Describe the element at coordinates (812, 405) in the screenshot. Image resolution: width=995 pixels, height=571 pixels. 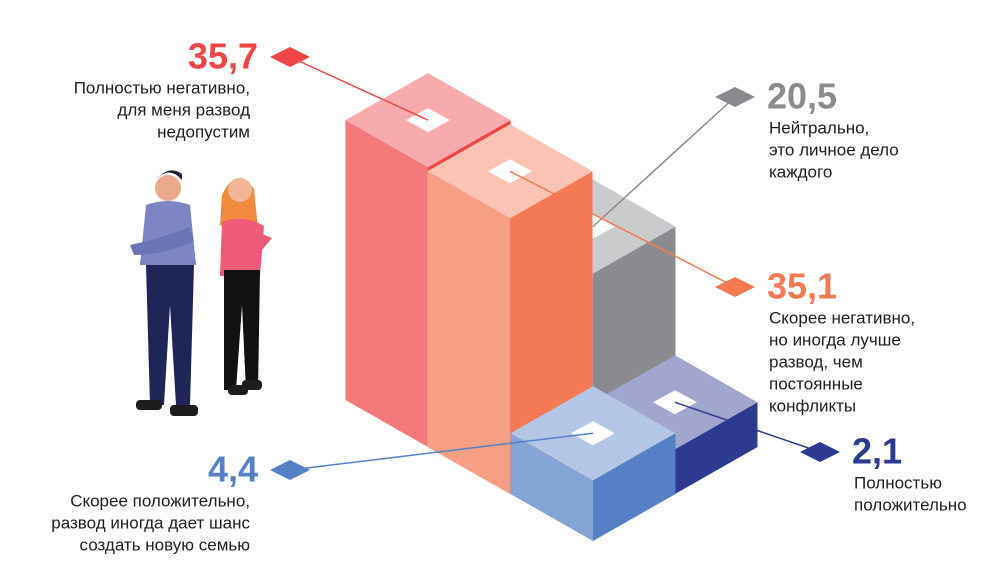
I see `category-label: конфликты` at that location.